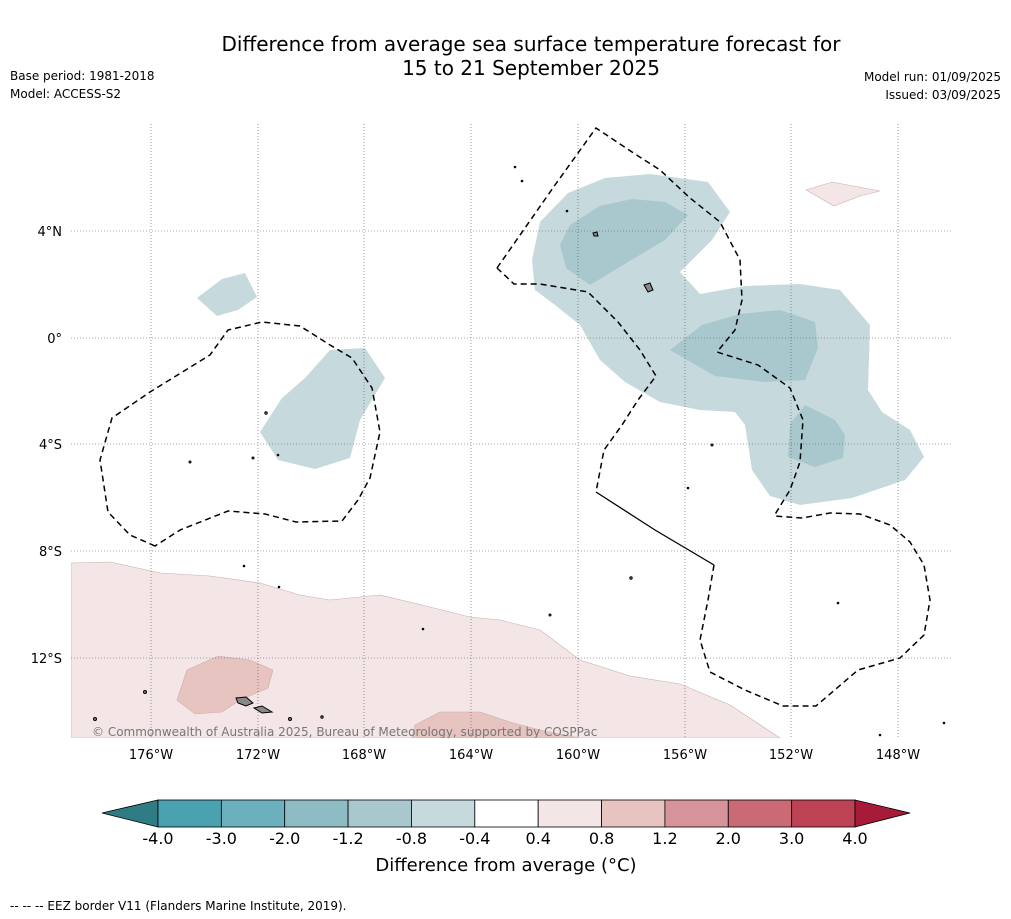 This screenshot has height=919, width=1011. Describe the element at coordinates (932, 86) in the screenshot. I see `metadata-right: Model run: 01/09/2025 Issued: 03/09/2025` at that location.